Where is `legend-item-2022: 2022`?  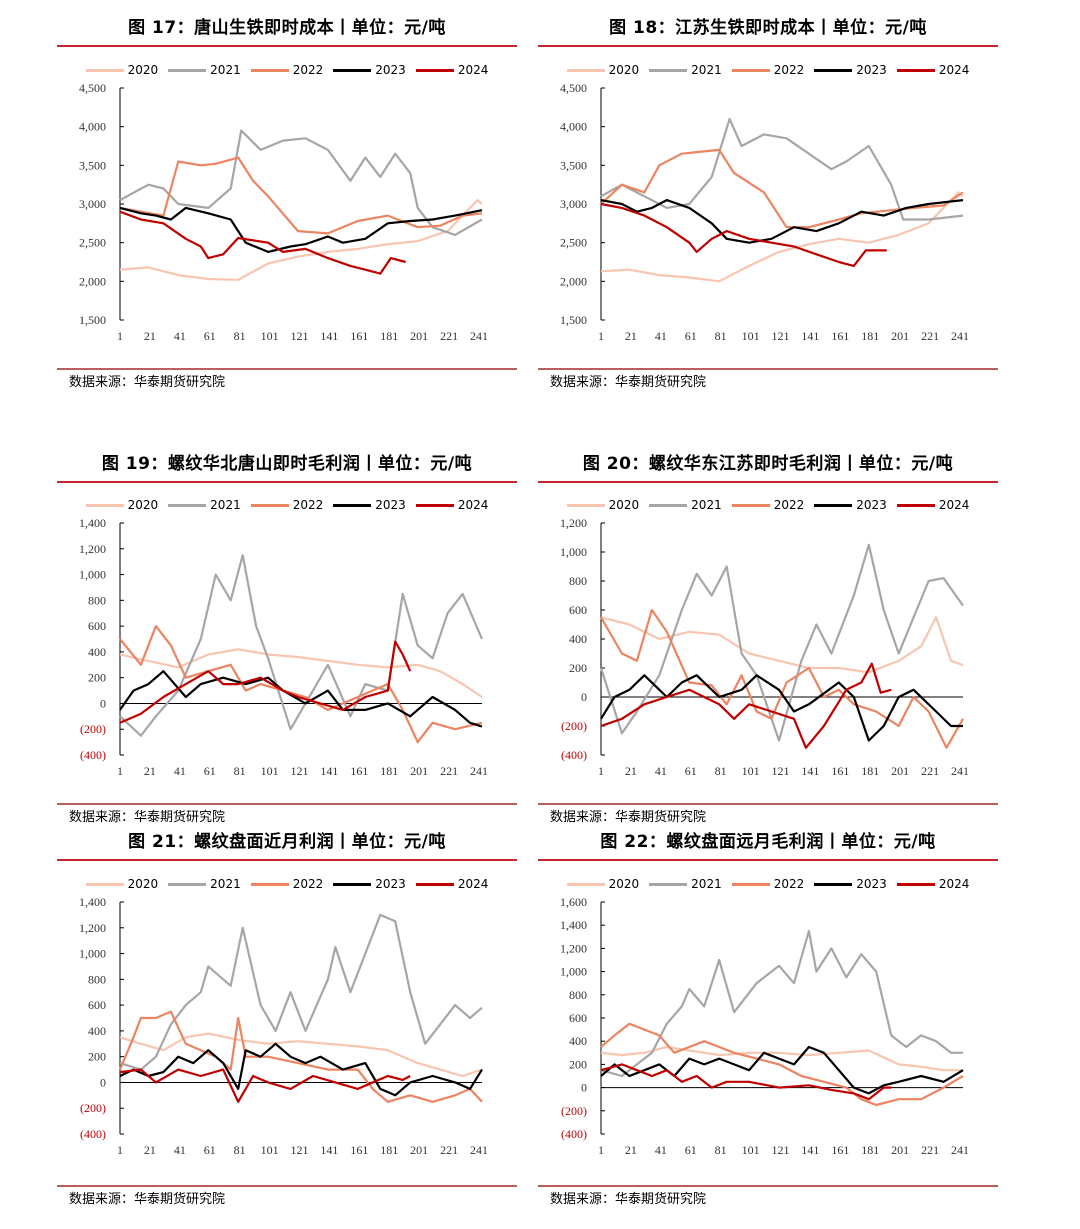 legend-item-2022: 2022 is located at coordinates (286, 70).